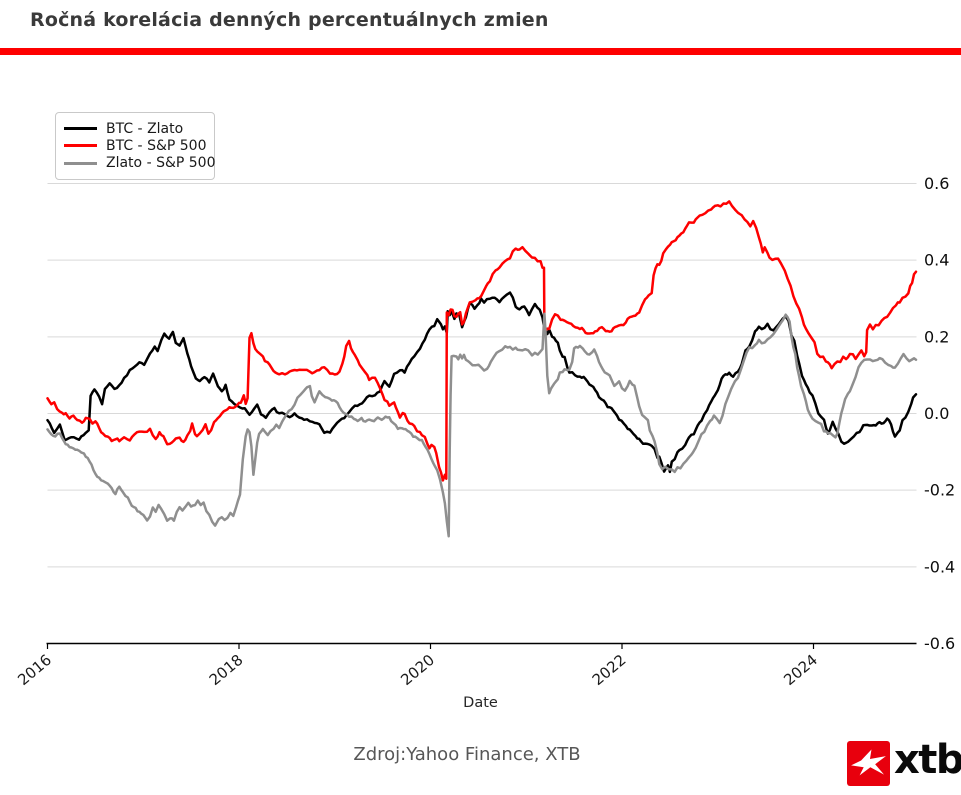 This screenshot has height=795, width=961. I want to click on x-axis-title: Date, so click(480, 703).